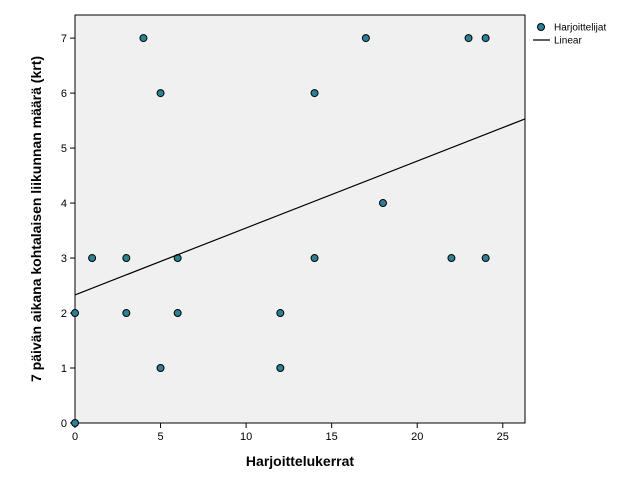 The image size is (629, 477). I want to click on legend-marker, so click(541, 27).